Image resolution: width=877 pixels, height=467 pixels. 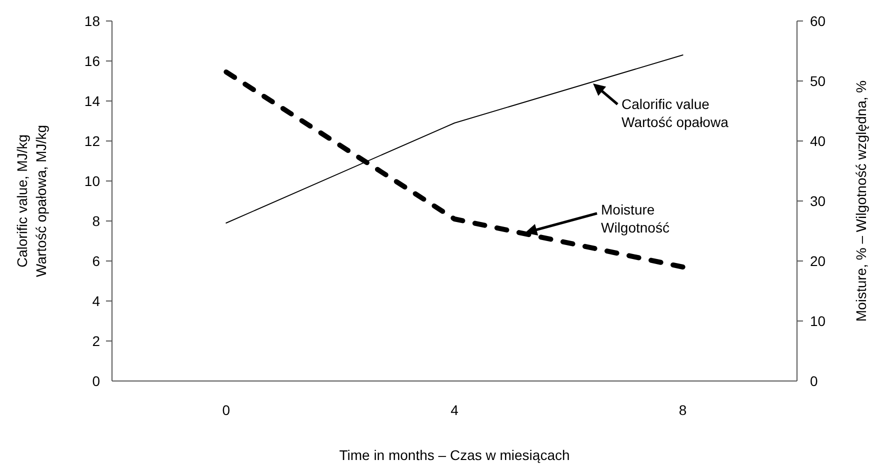 What do you see at coordinates (454, 410) in the screenshot?
I see `x-tick-label: 4` at bounding box center [454, 410].